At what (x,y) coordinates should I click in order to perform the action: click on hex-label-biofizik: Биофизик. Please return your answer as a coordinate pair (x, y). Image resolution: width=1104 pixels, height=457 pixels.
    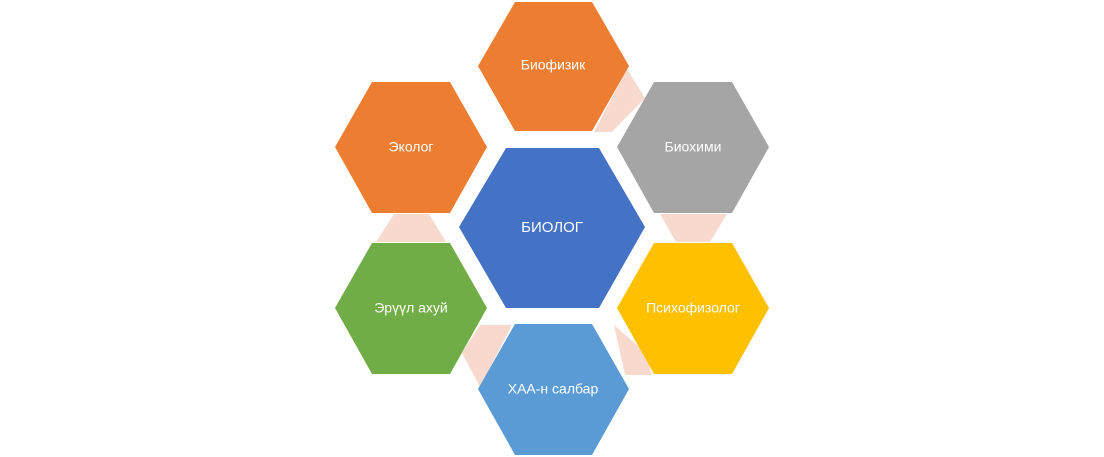
    Looking at the image, I should click on (553, 65).